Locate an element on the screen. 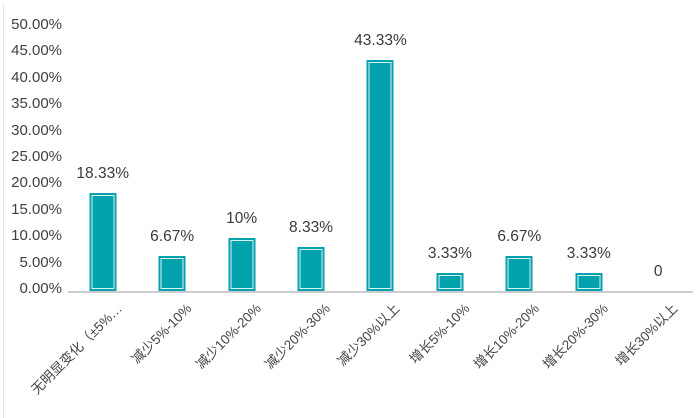 The height and width of the screenshot is (418, 700). category-column: 8.33% 减少20%-30% is located at coordinates (303, 198).